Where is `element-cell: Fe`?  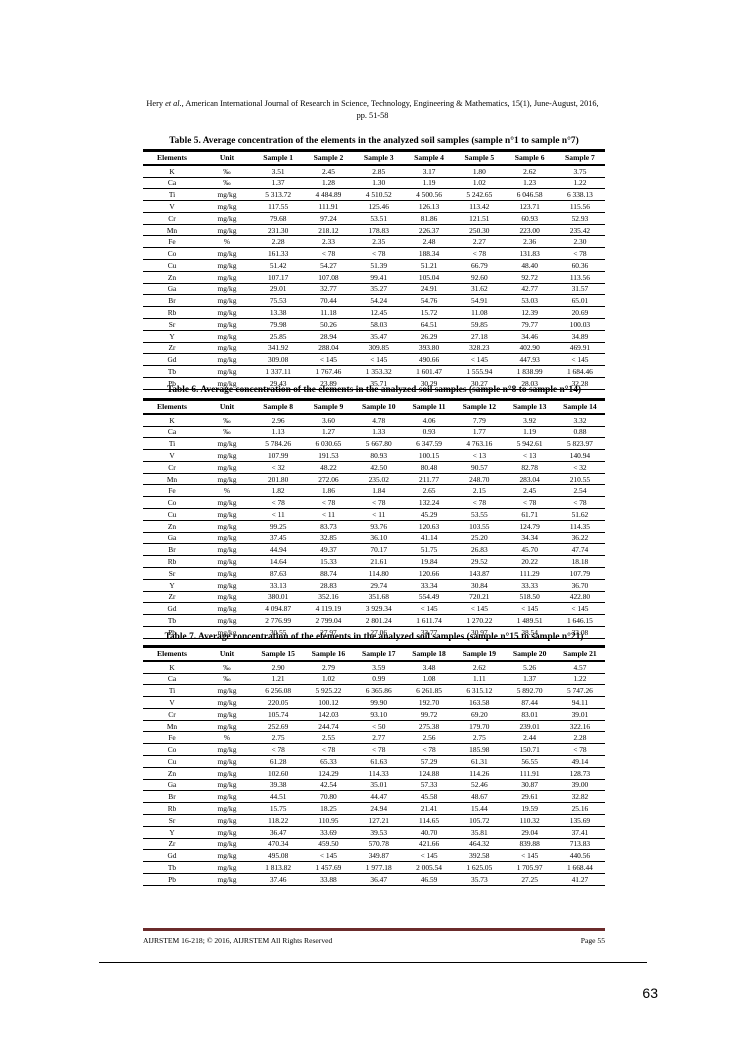 element-cell: Fe is located at coordinates (172, 491).